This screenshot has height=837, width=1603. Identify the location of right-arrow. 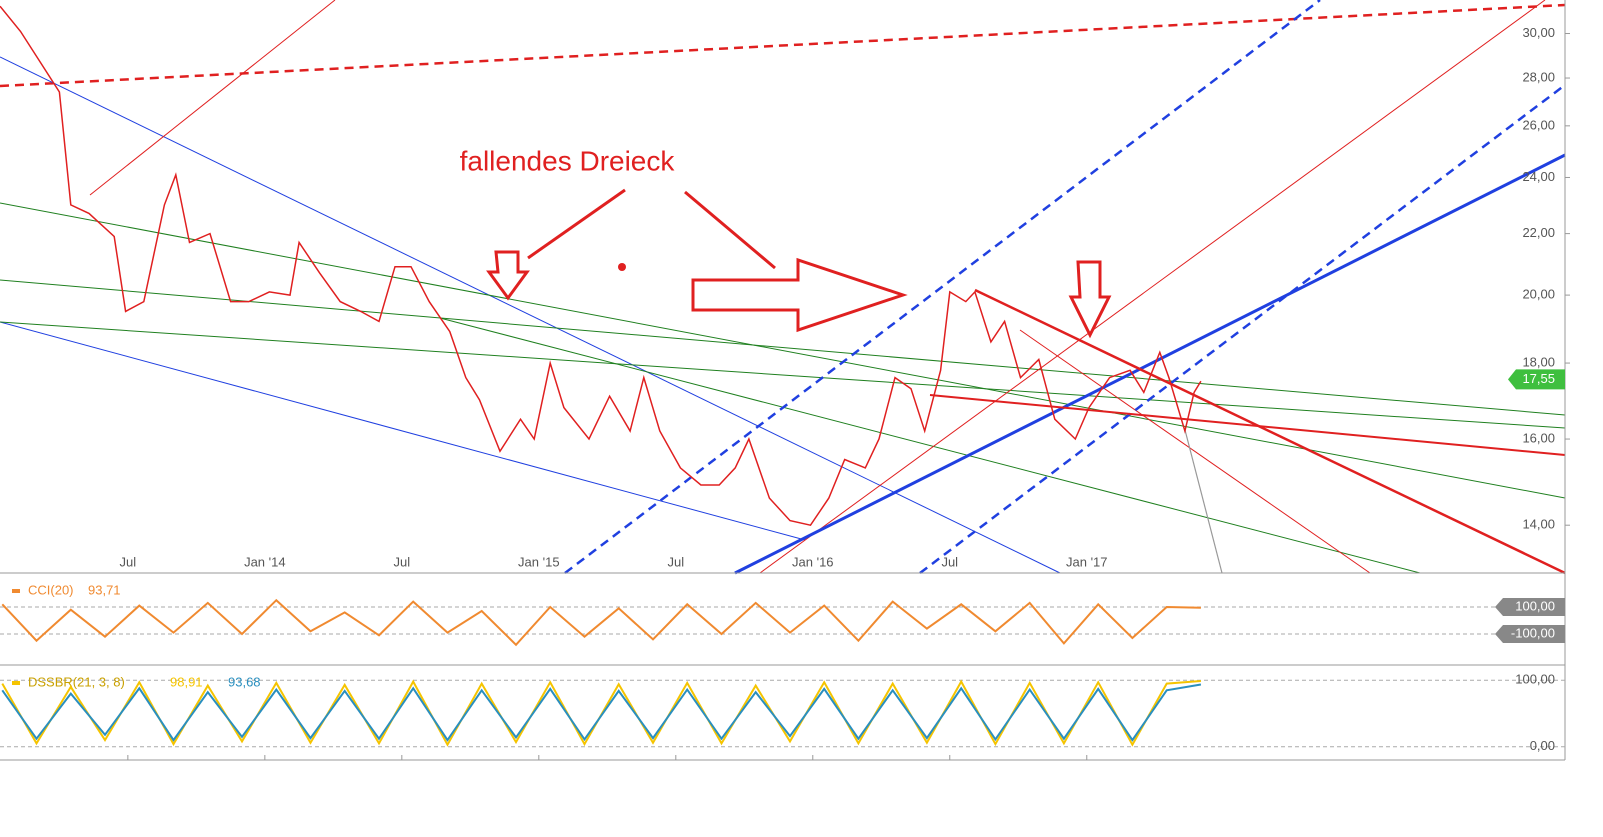
(799, 295).